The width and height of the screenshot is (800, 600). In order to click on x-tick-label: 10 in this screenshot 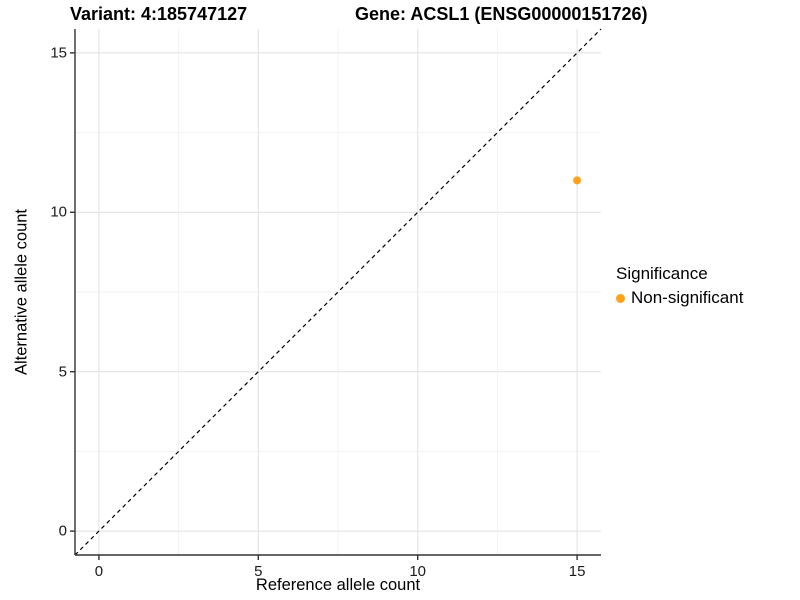, I will do `click(418, 571)`.